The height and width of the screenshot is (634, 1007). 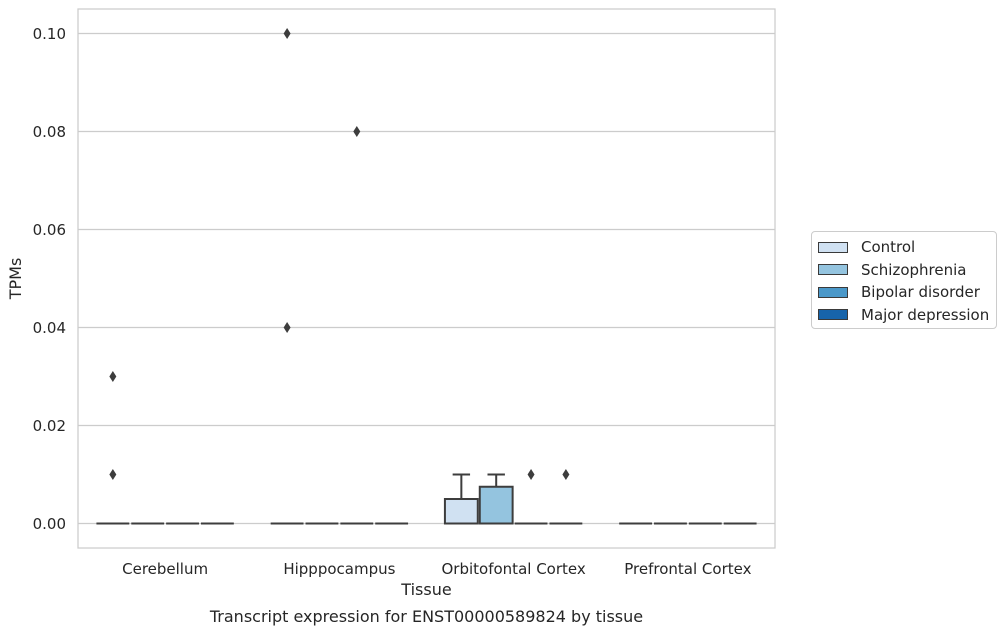 I want to click on y-tick-label: 0.10, so click(x=49, y=34).